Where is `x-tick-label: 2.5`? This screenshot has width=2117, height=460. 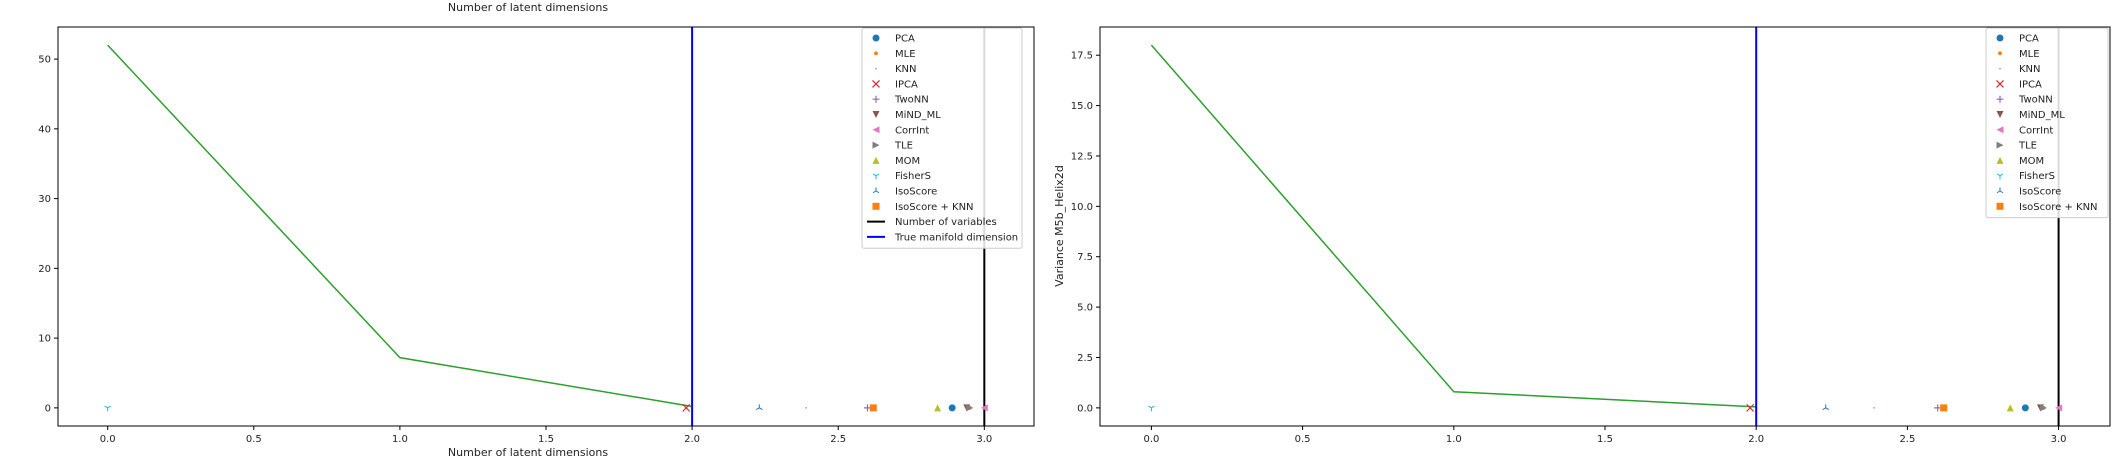 x-tick-label: 2.5 is located at coordinates (1907, 439).